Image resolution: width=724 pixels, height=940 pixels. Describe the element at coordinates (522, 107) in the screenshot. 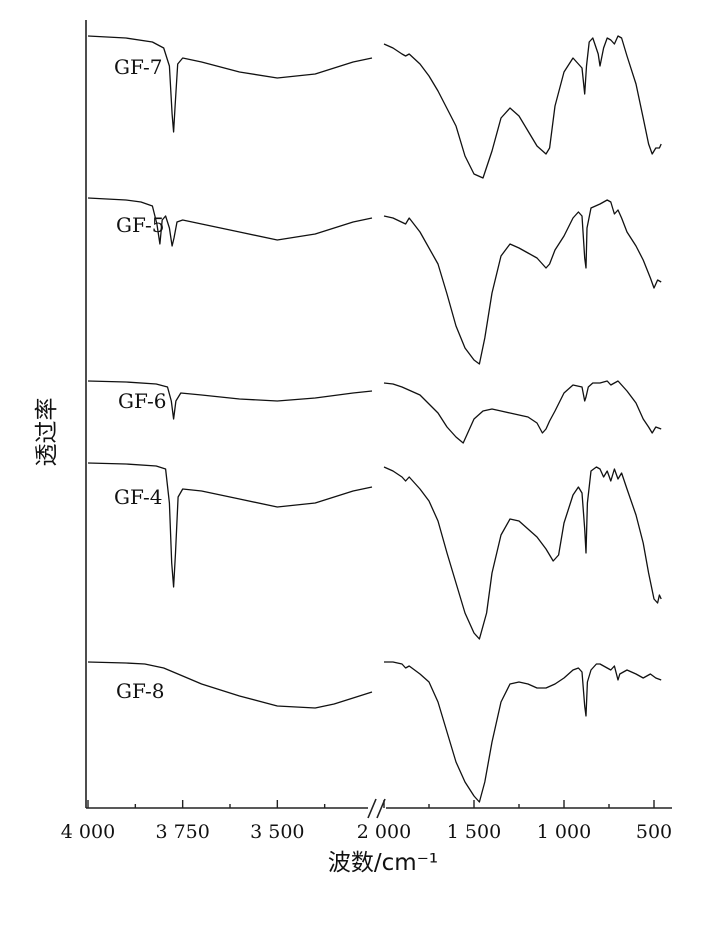

I see `spectrum-gf-7-low` at that location.